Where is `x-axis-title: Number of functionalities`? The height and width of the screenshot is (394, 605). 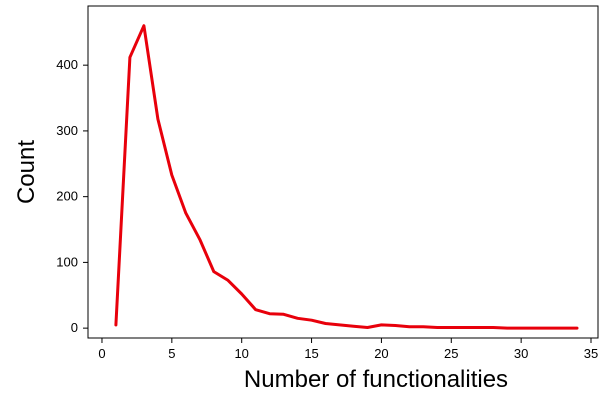 x-axis-title: Number of functionalities is located at coordinates (376, 379).